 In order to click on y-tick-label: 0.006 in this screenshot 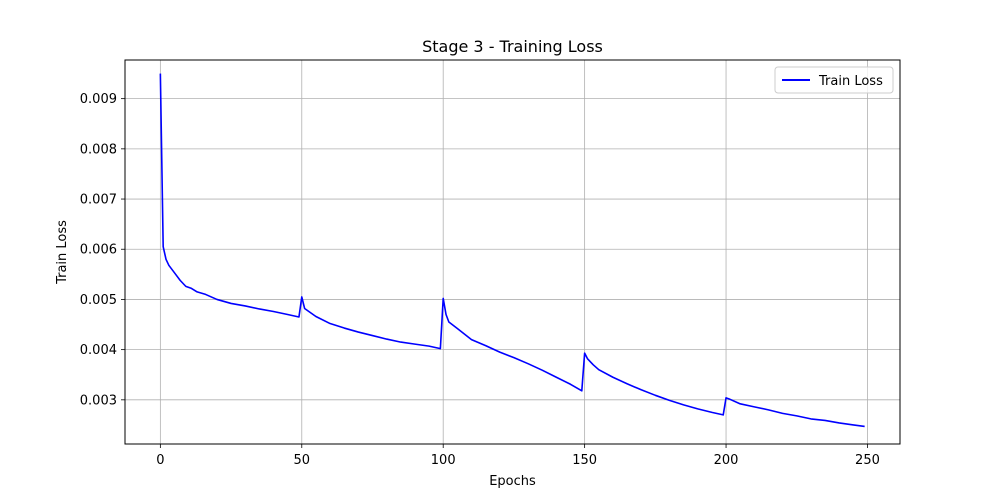, I will do `click(98, 250)`.